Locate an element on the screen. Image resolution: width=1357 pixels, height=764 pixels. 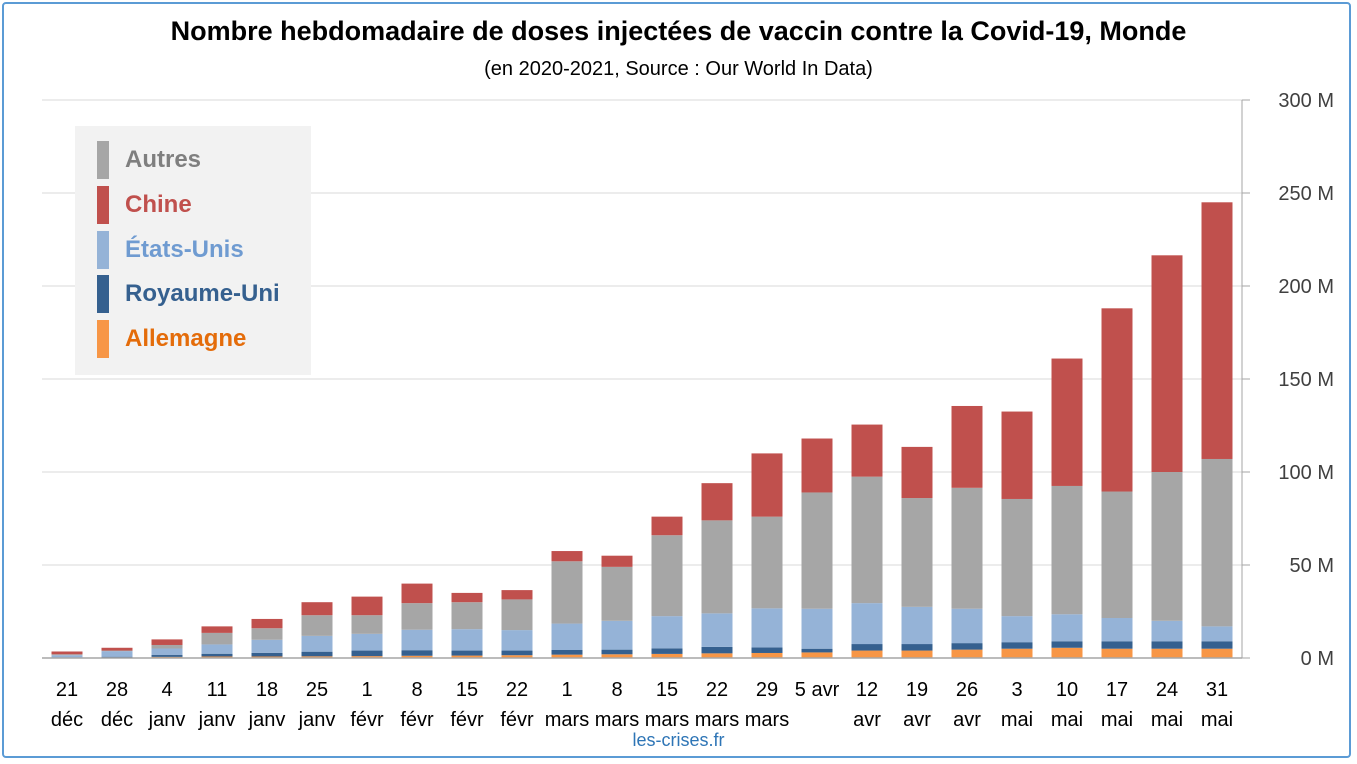
y-tick-label: 250 M is located at coordinates (1306, 194).